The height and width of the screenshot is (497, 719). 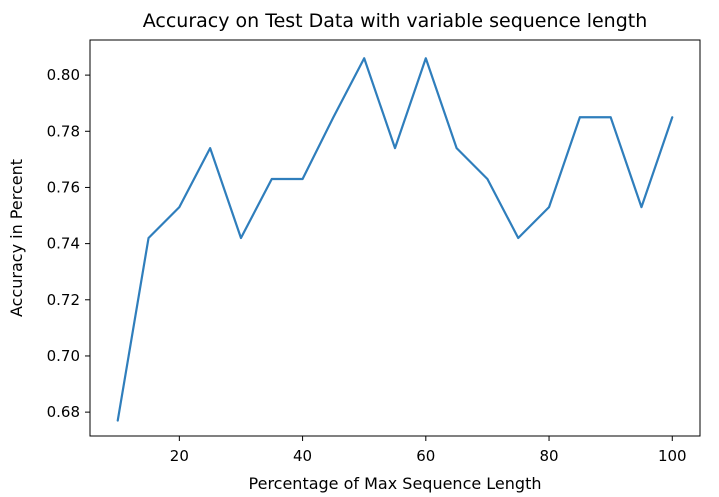 I want to click on x-axis-ticks: 20 40 60 80 100, so click(x=428, y=450).